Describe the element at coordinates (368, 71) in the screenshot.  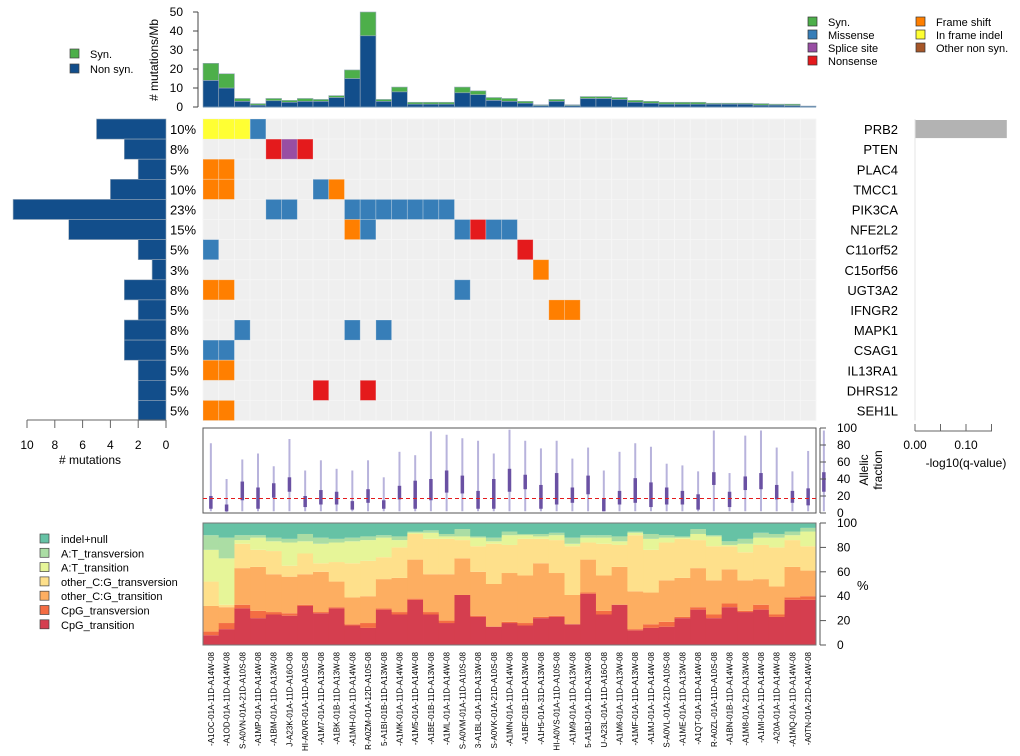
I see `tmb-bar-nonsyn` at that location.